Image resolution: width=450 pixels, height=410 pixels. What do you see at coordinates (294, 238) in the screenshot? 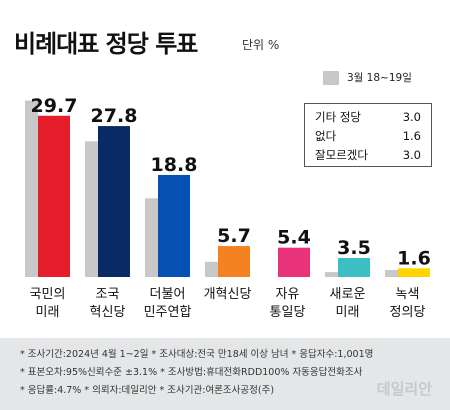
I see `data-label: 5.4` at bounding box center [294, 238].